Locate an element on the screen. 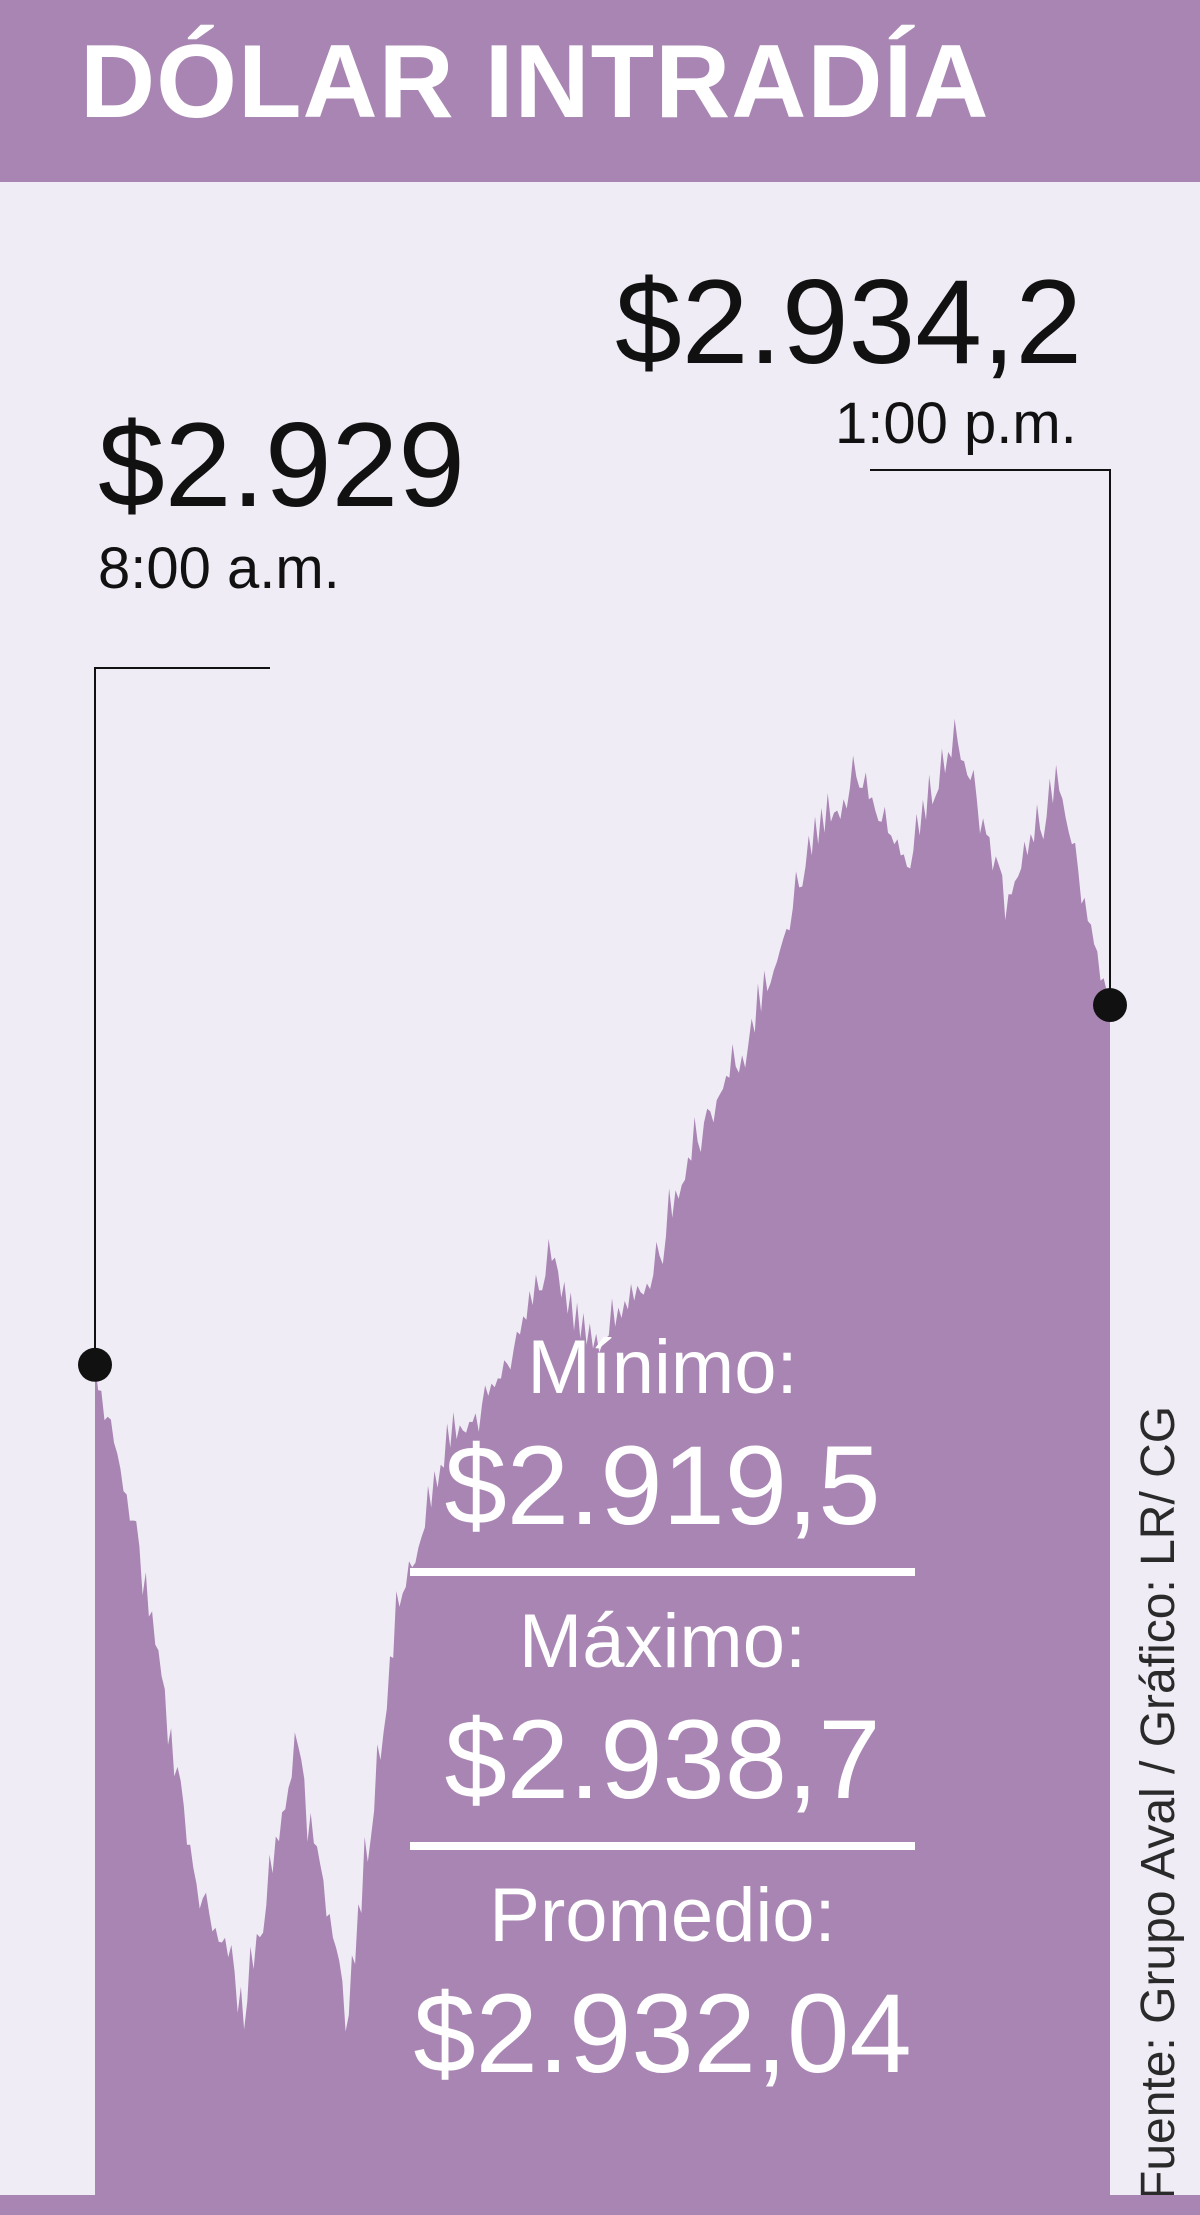 Image resolution: width=1200 pixels, height=2215 pixels. close-value-label: $2.934,2 is located at coordinates (849, 322).